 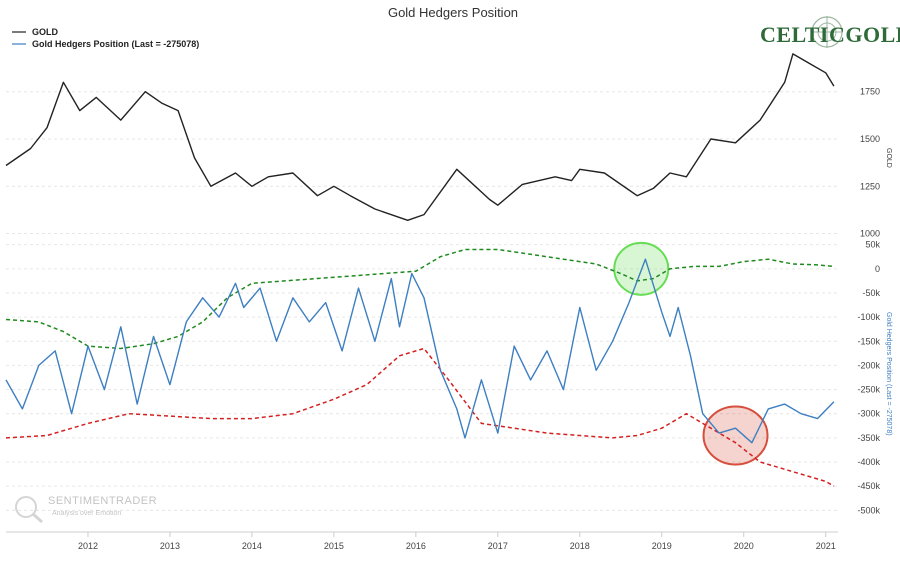 I want to click on celtic-knot-icon, so click(x=827, y=32).